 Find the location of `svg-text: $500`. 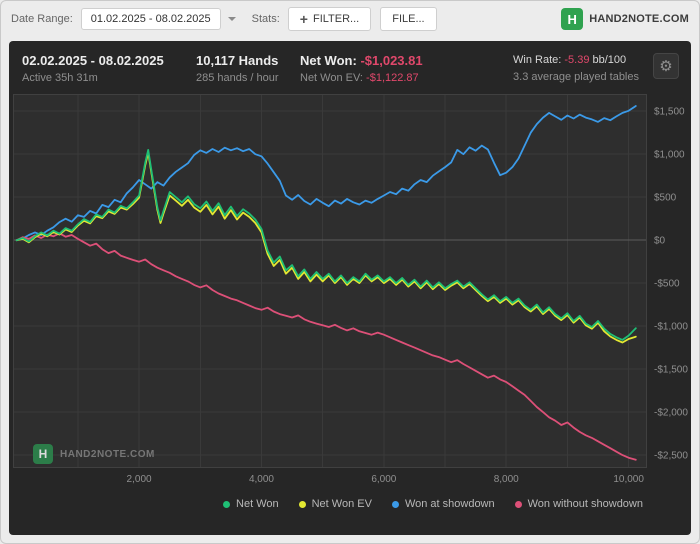

svg-text: $500 is located at coordinates (665, 198).